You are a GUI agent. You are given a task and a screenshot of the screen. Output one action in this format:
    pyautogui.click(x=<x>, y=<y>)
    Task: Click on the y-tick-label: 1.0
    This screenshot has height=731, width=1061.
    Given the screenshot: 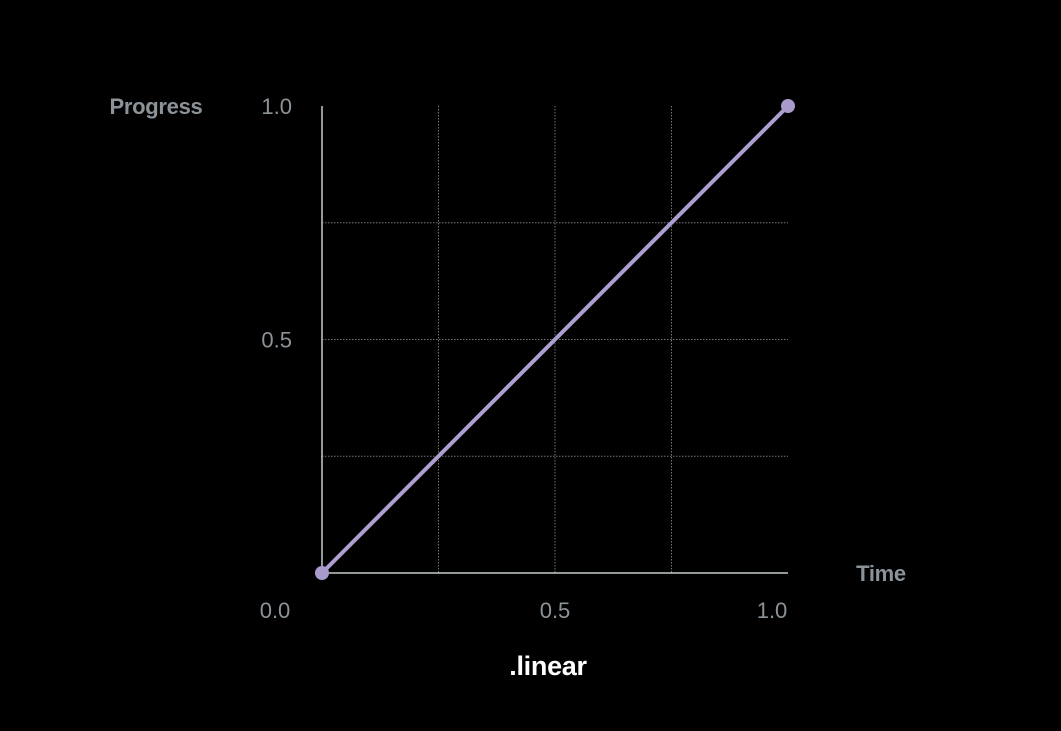 What is the action you would take?
    pyautogui.click(x=276, y=106)
    